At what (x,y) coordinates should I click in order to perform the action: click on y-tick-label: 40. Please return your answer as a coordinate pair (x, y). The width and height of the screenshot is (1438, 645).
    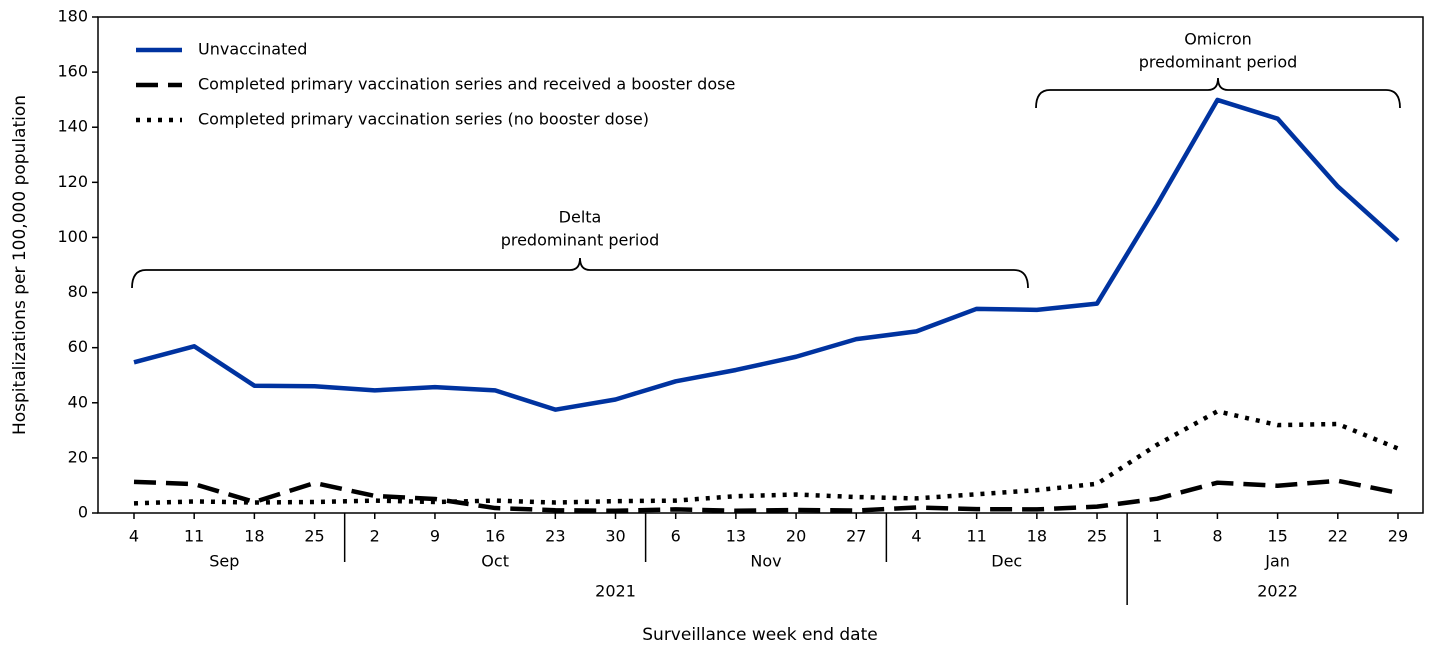
    Looking at the image, I should click on (78, 401).